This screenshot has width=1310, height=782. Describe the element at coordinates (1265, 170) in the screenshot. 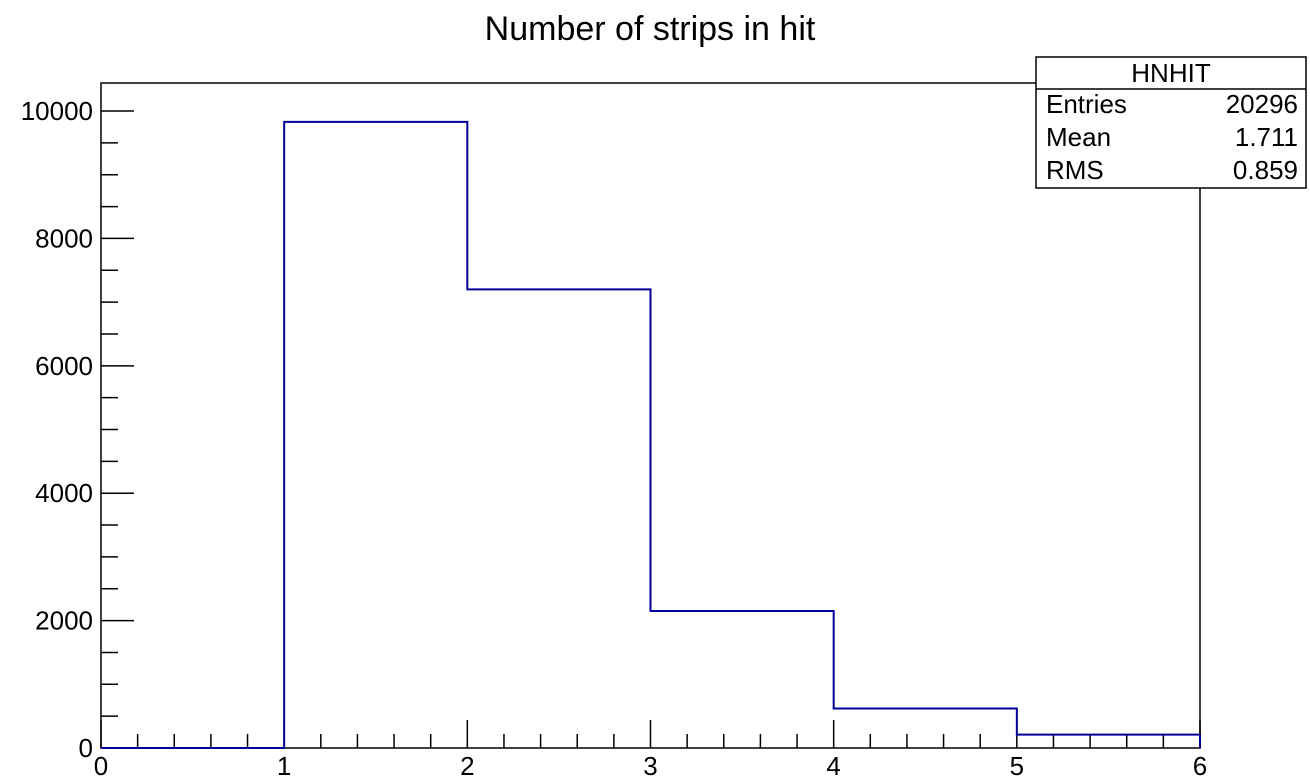

I see `stats-rms-value: 0.859` at that location.